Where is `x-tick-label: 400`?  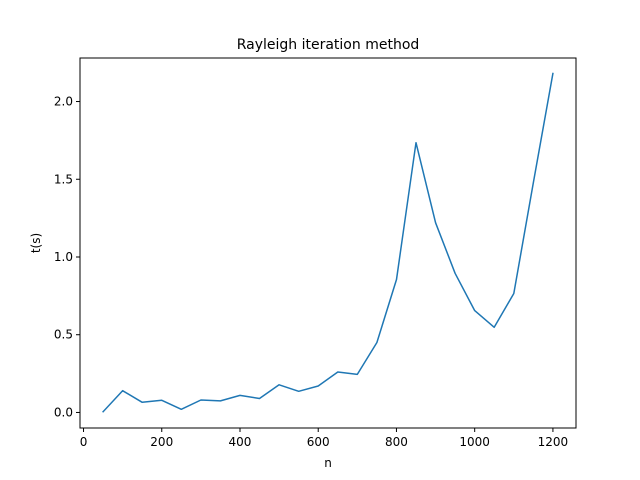
x-tick-label: 400 is located at coordinates (240, 442).